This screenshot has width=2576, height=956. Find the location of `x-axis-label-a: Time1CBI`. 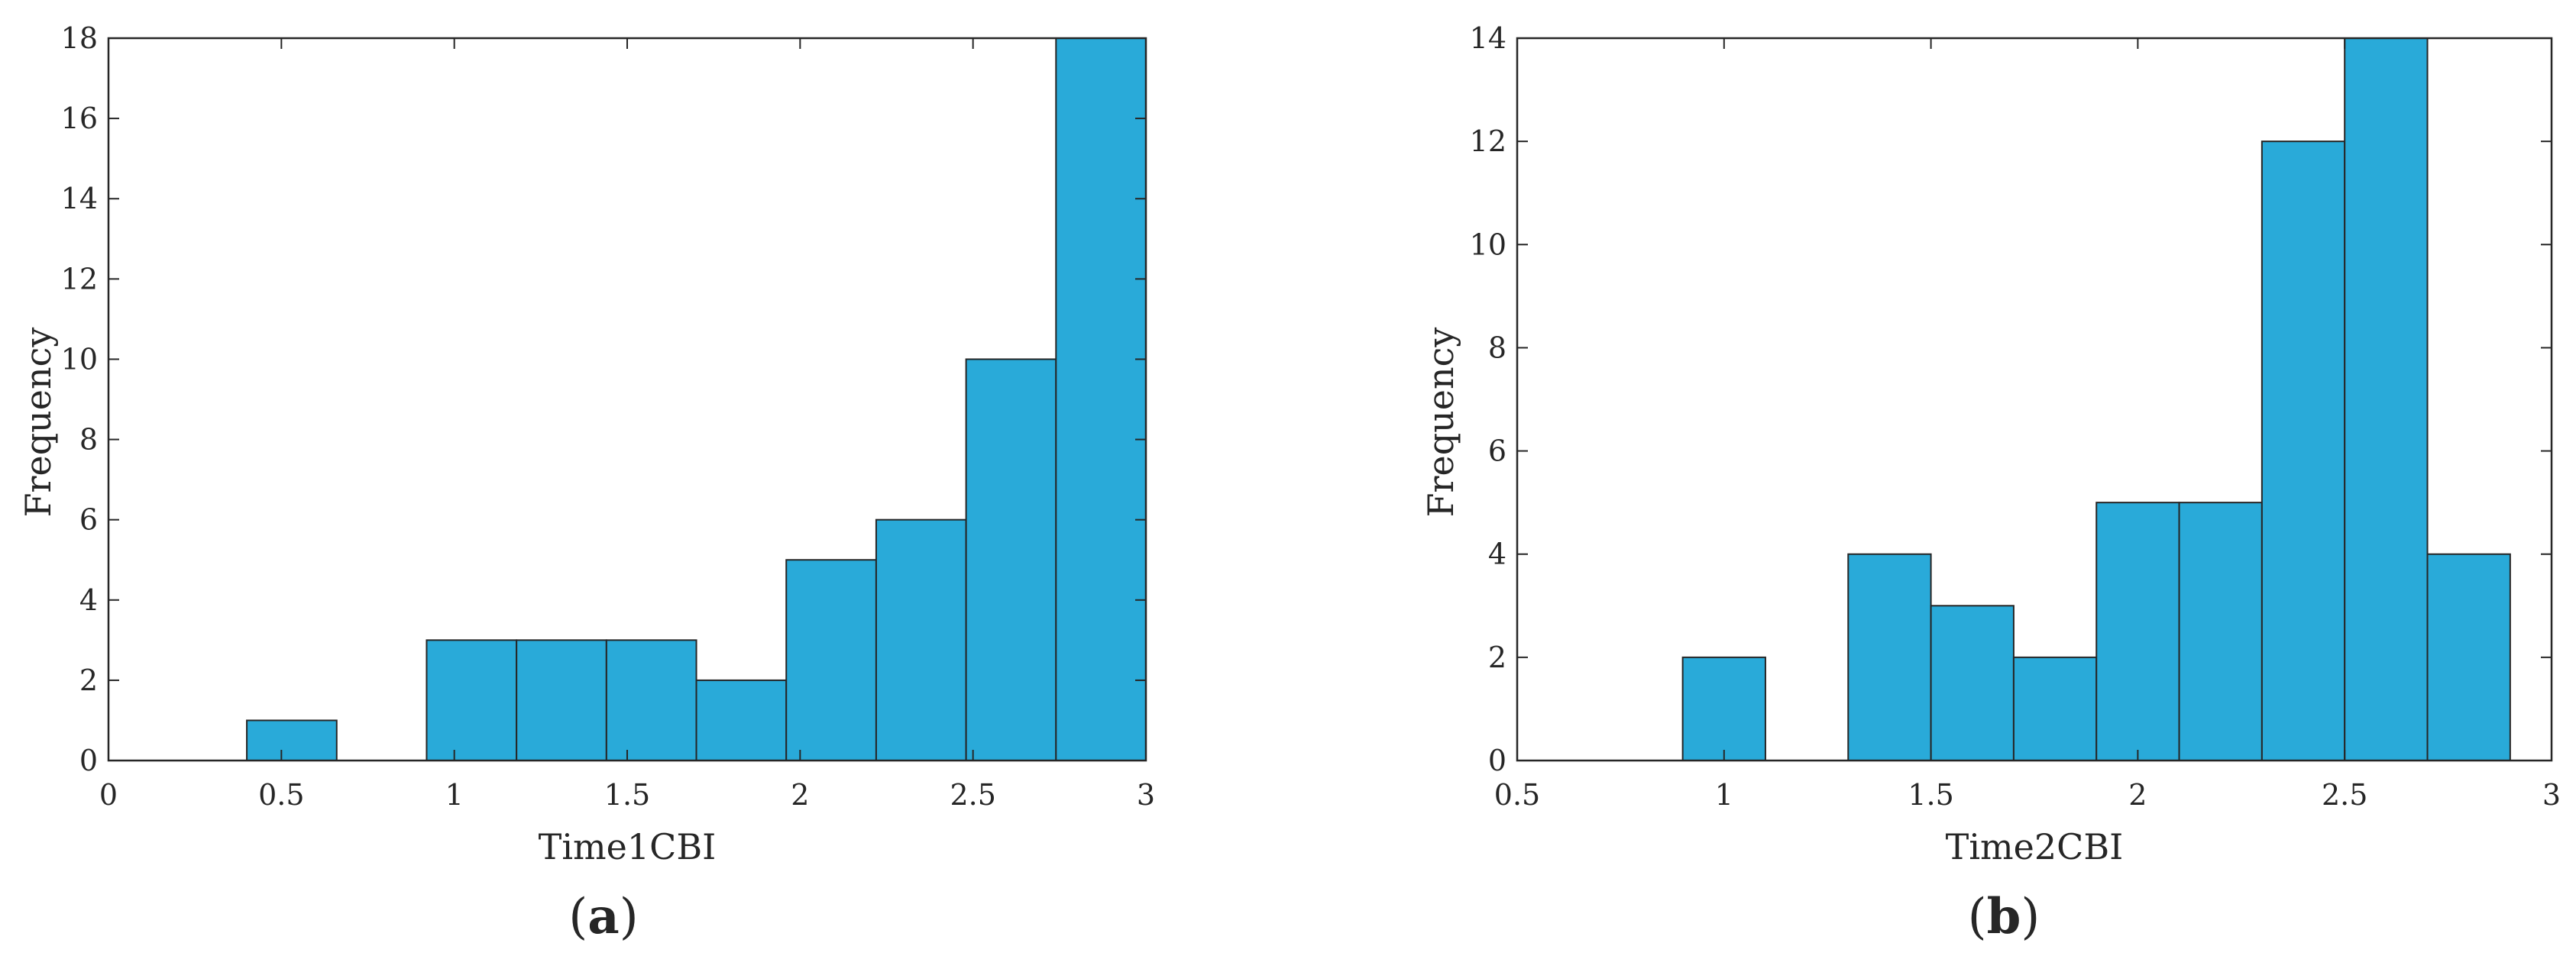

x-axis-label-a: Time1CBI is located at coordinates (628, 847).